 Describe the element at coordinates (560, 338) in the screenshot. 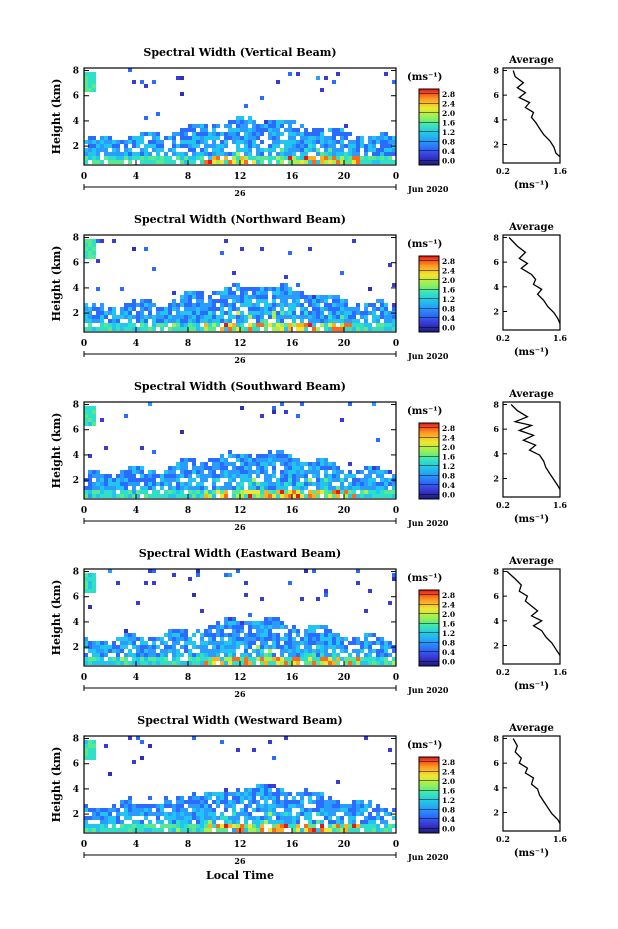

I see `profile-x-tick-label: 1.6` at that location.